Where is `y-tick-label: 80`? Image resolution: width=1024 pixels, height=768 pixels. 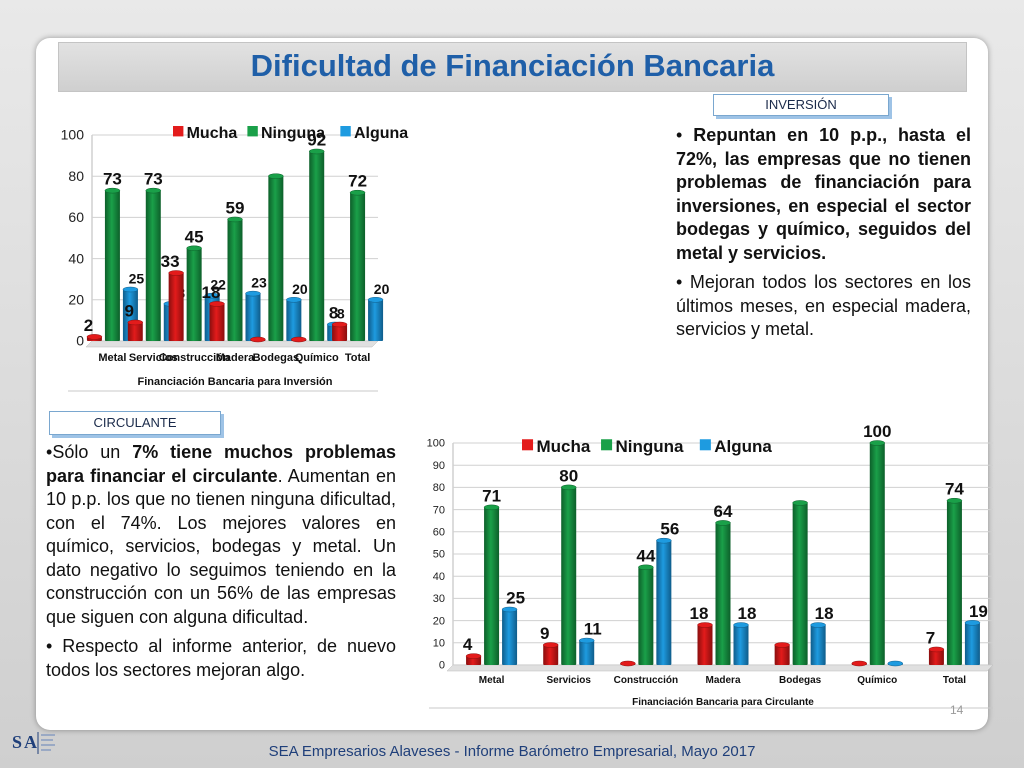
y-tick-label: 80 is located at coordinates (76, 176).